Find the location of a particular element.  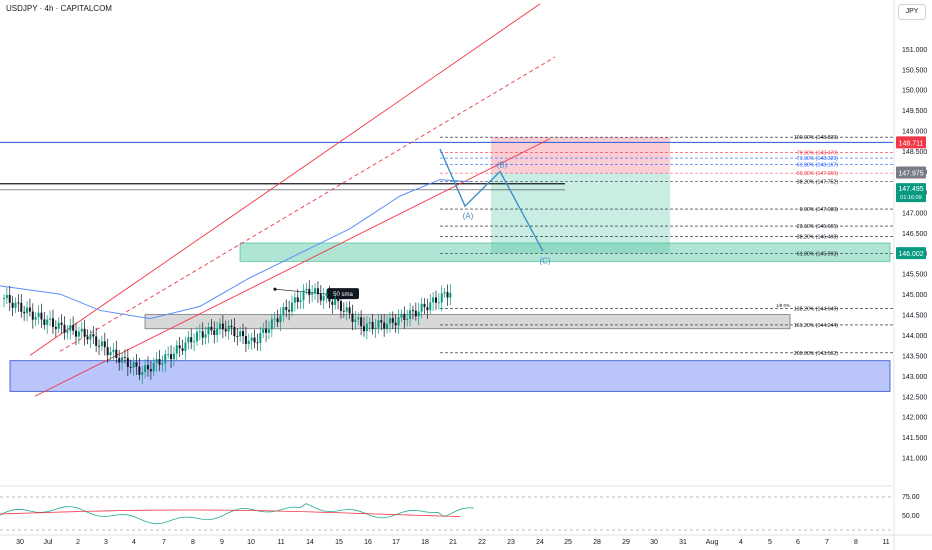

x-tick-label: 6 is located at coordinates (798, 542).